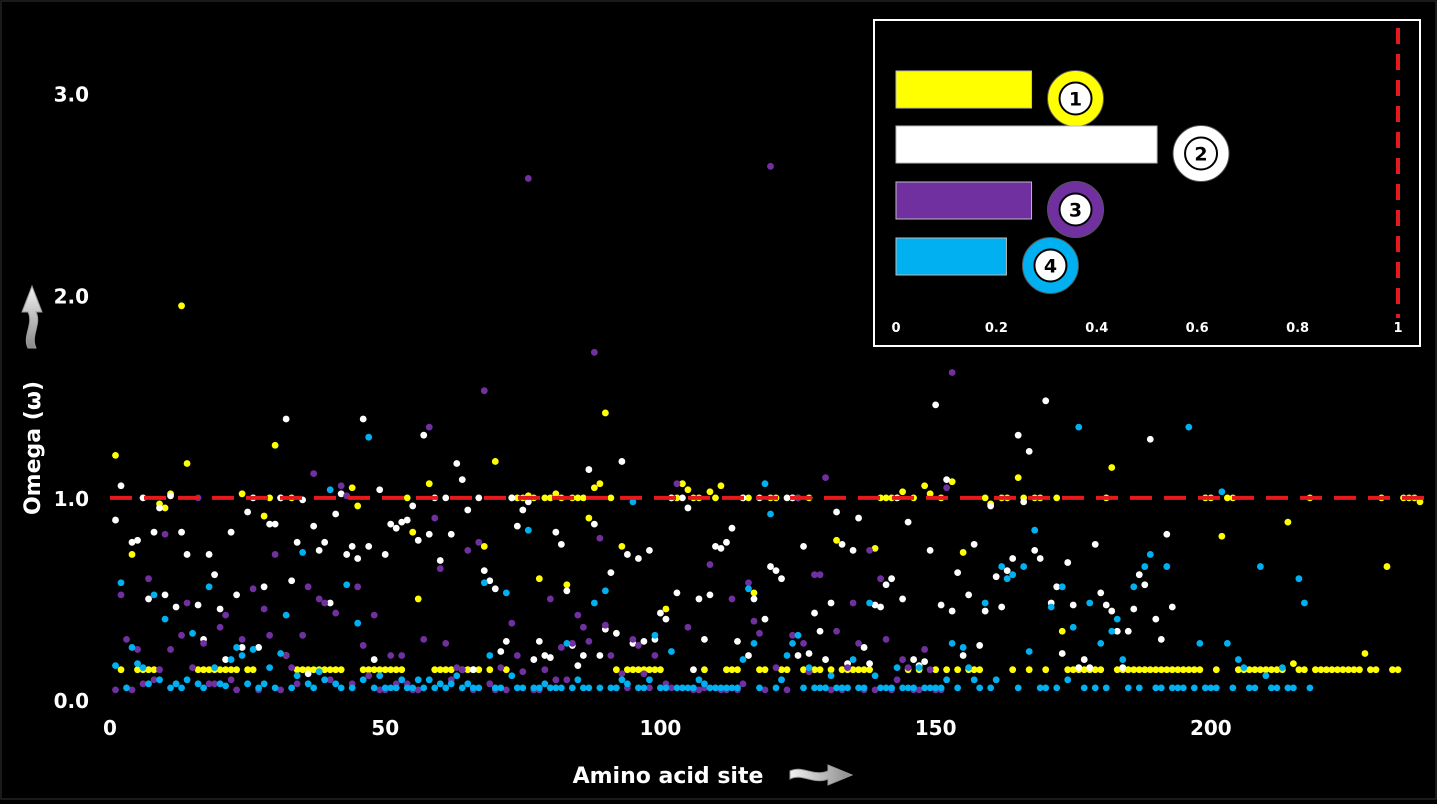 The height and width of the screenshot is (804, 1437). Describe the element at coordinates (661, 728) in the screenshot. I see `x-tick-label: 100` at that location.